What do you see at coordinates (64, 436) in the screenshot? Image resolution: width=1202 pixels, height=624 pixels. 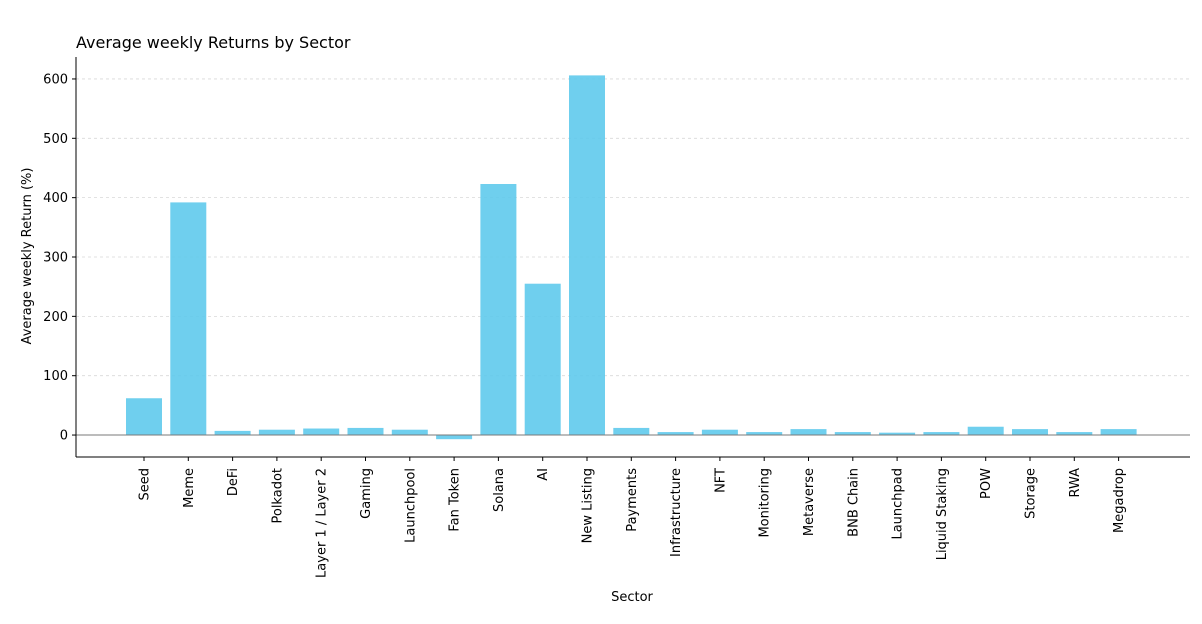 I see `y-tick-label: 0` at bounding box center [64, 436].